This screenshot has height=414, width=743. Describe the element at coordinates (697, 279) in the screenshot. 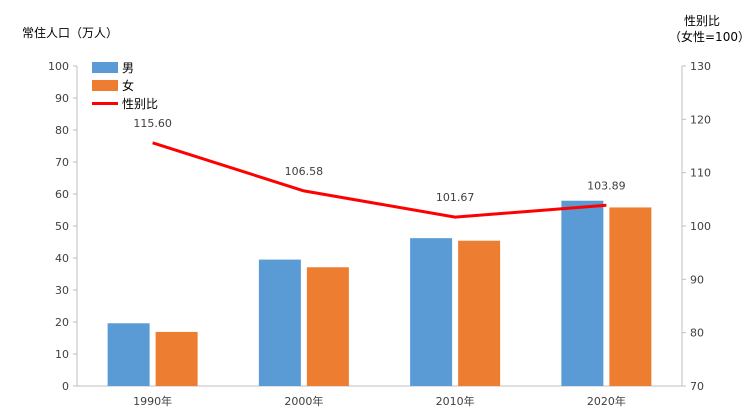

I see `y-right-tick-label: 90` at that location.